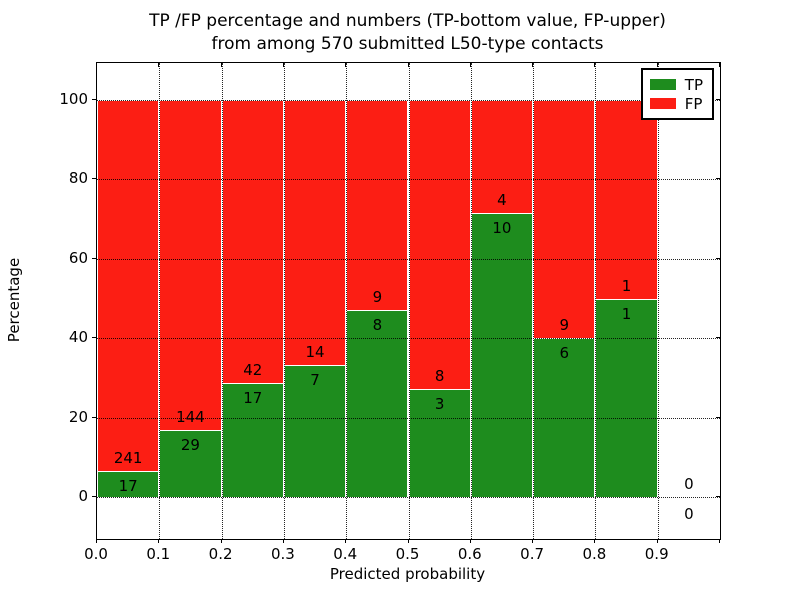  I want to click on y-tick-label-80: 80, so click(78, 178).